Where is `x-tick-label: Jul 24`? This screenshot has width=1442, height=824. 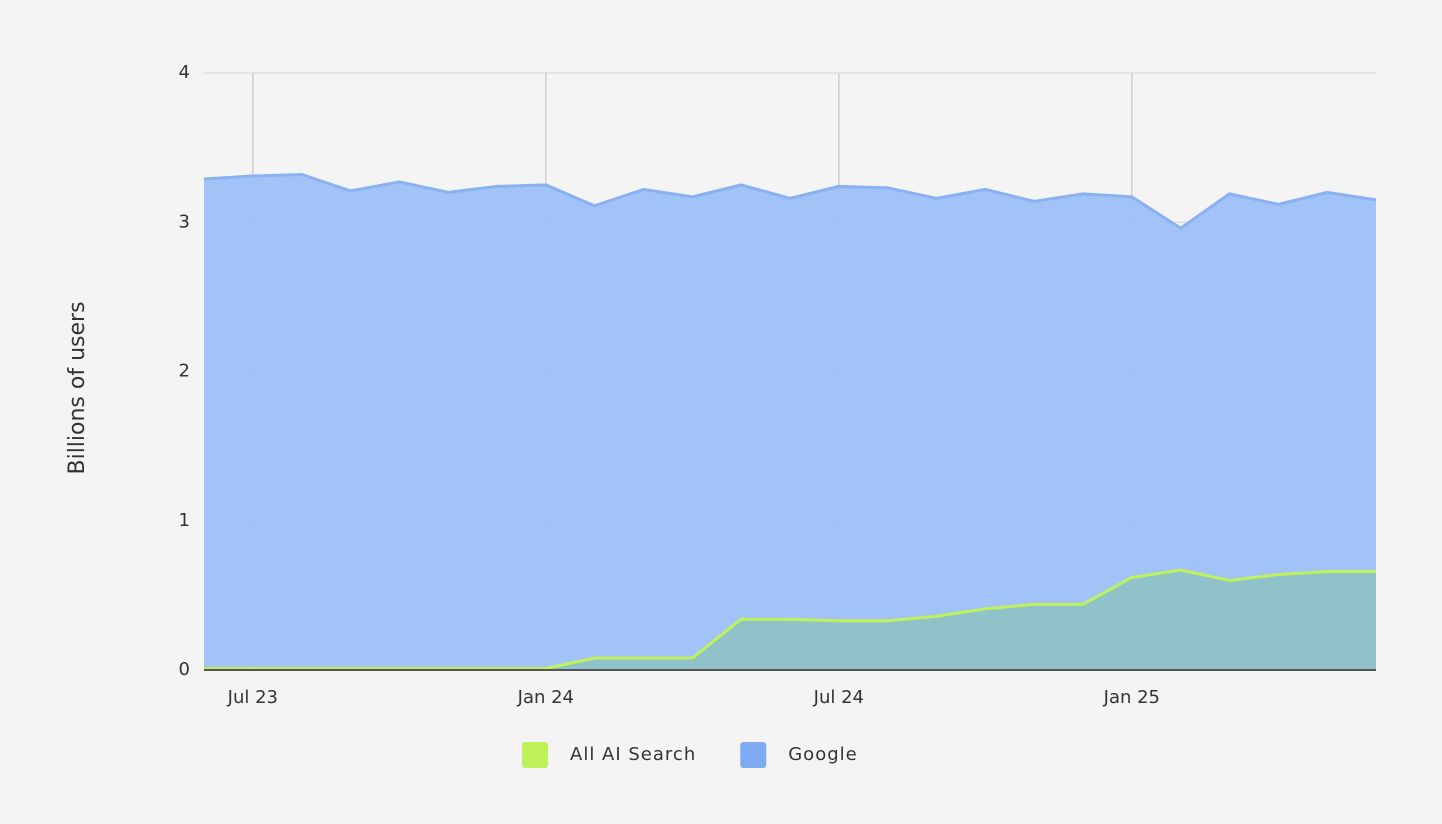
x-tick-label: Jul 24 is located at coordinates (838, 697).